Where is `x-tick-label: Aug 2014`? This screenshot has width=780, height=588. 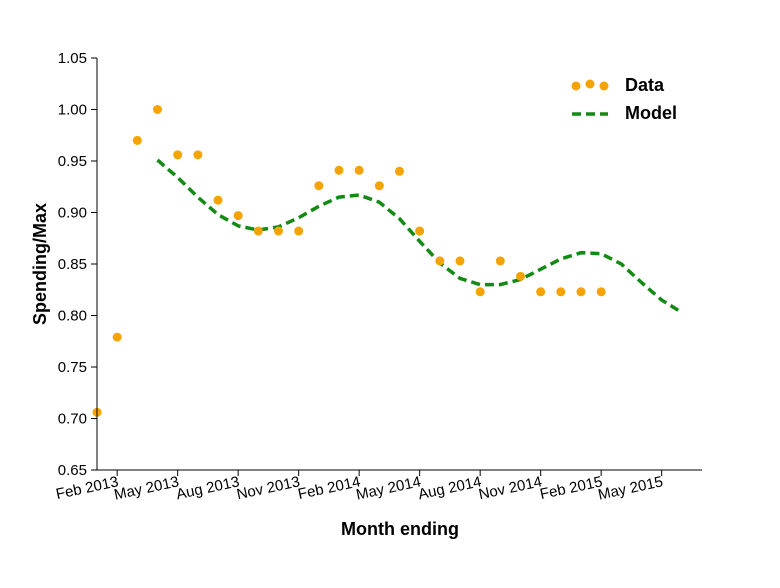
x-tick-label: Aug 2014 is located at coordinates (450, 488).